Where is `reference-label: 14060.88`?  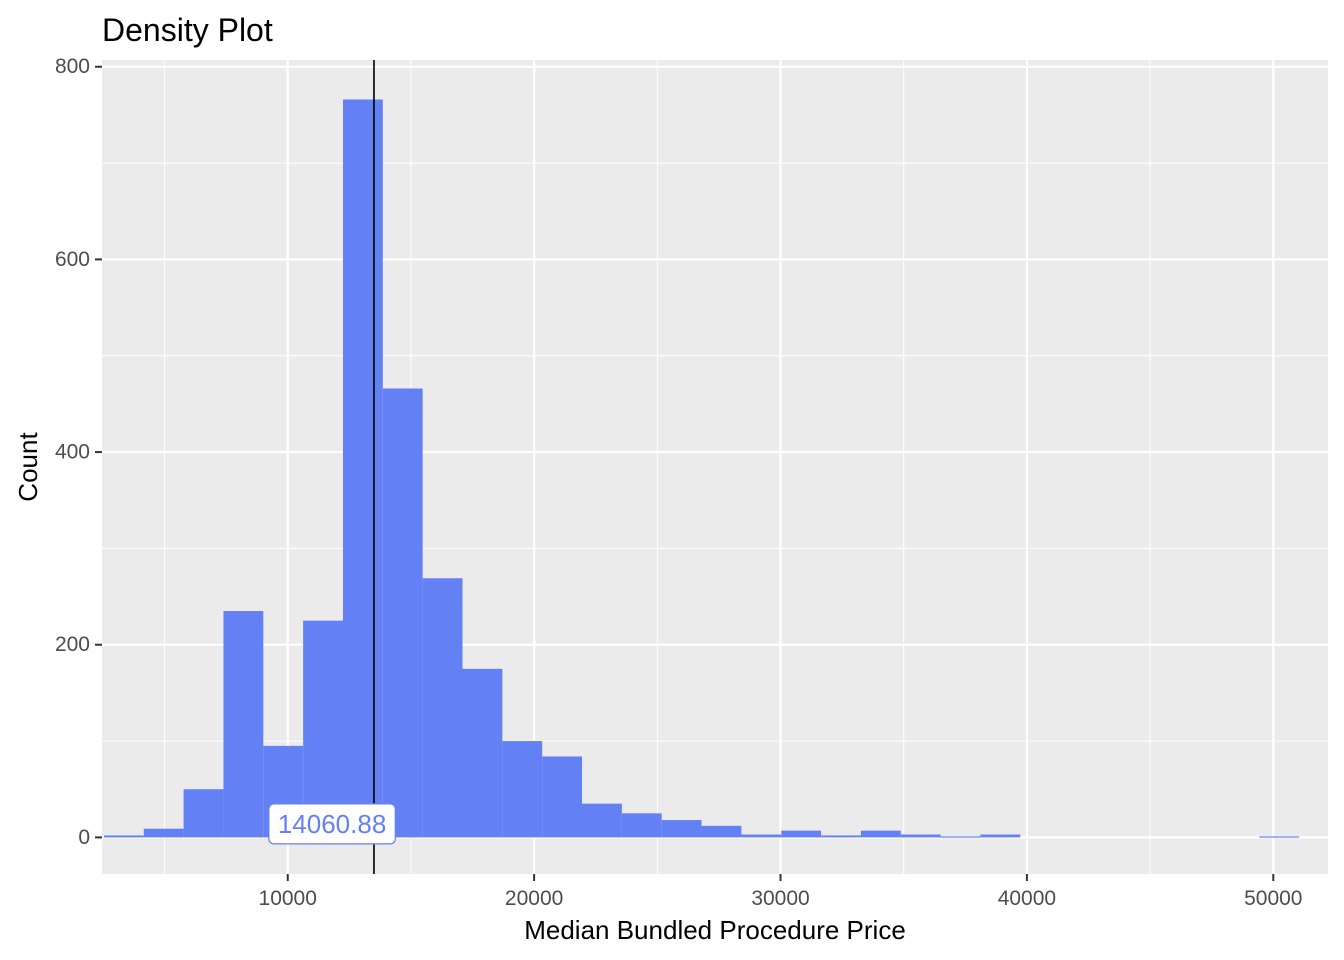 reference-label: 14060.88 is located at coordinates (332, 824).